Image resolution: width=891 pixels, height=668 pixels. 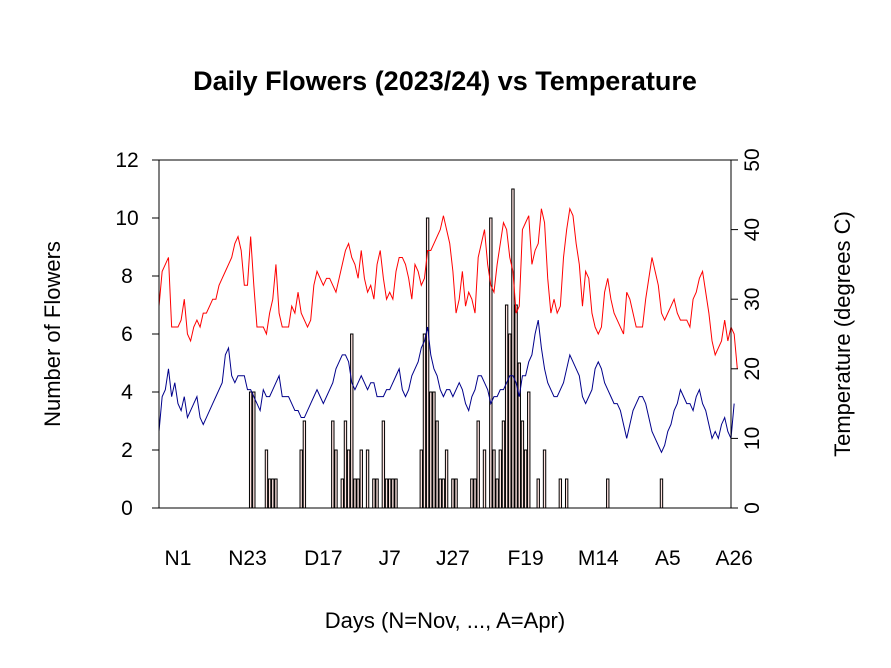 I want to click on left-tick-label: 10, so click(x=126, y=218).